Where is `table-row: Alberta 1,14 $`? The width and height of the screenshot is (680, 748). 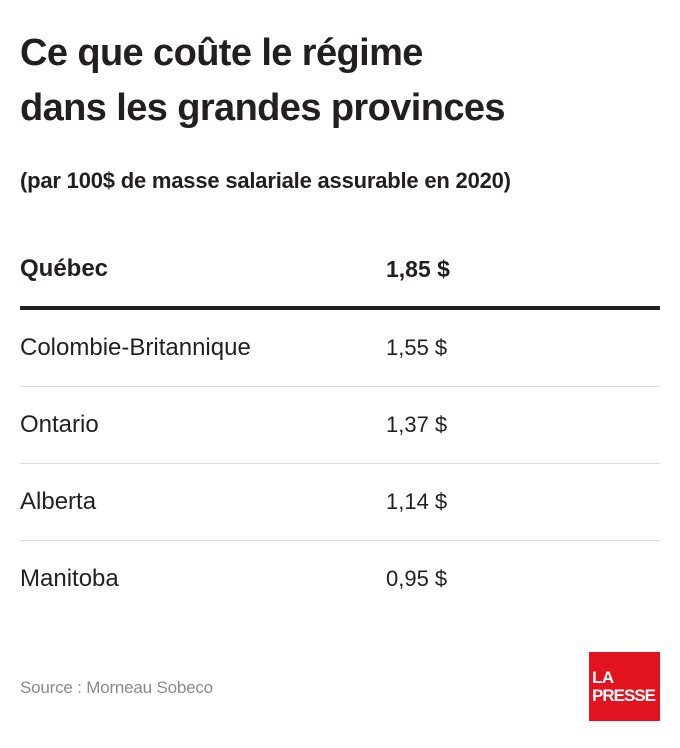
table-row: Alberta 1,14 $ is located at coordinates (340, 502).